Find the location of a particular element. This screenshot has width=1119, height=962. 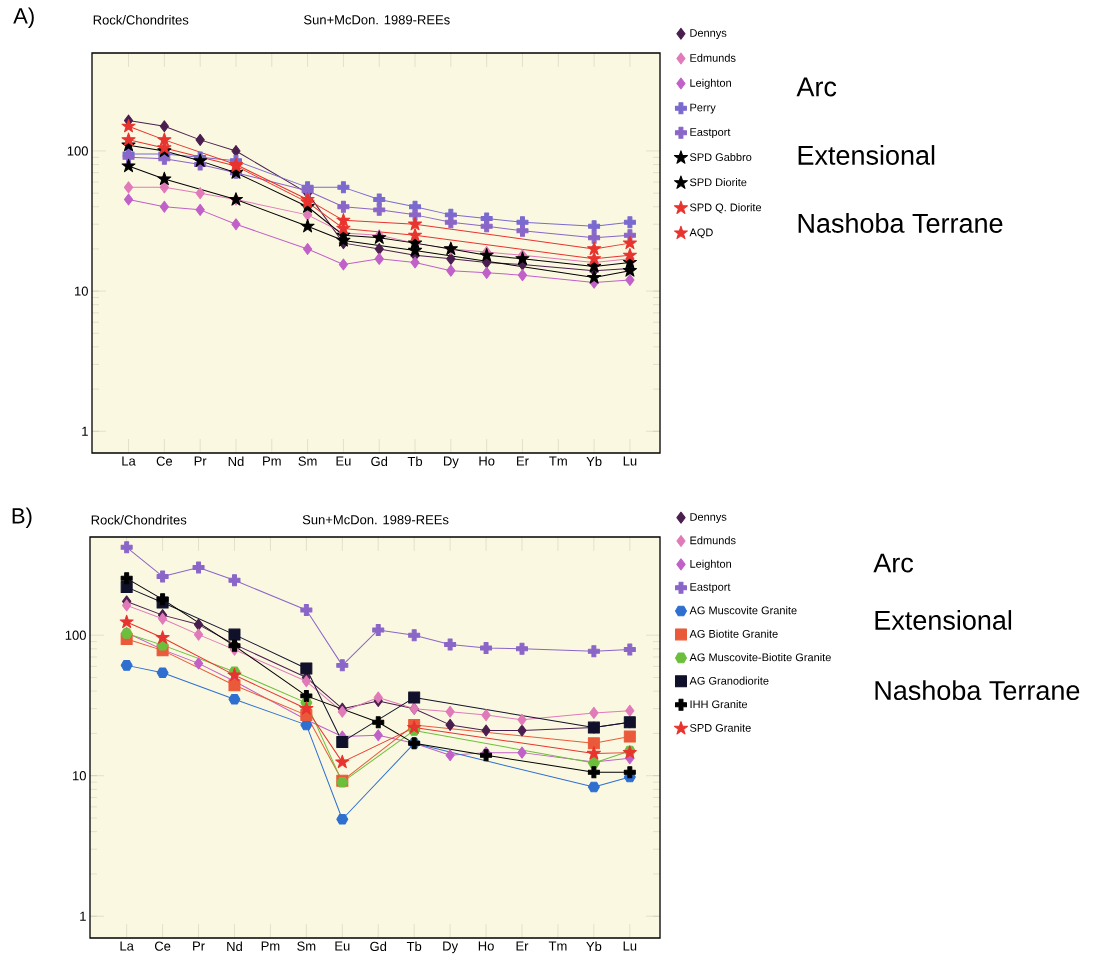

legend-label: SPD Q. Diorite is located at coordinates (725, 208).